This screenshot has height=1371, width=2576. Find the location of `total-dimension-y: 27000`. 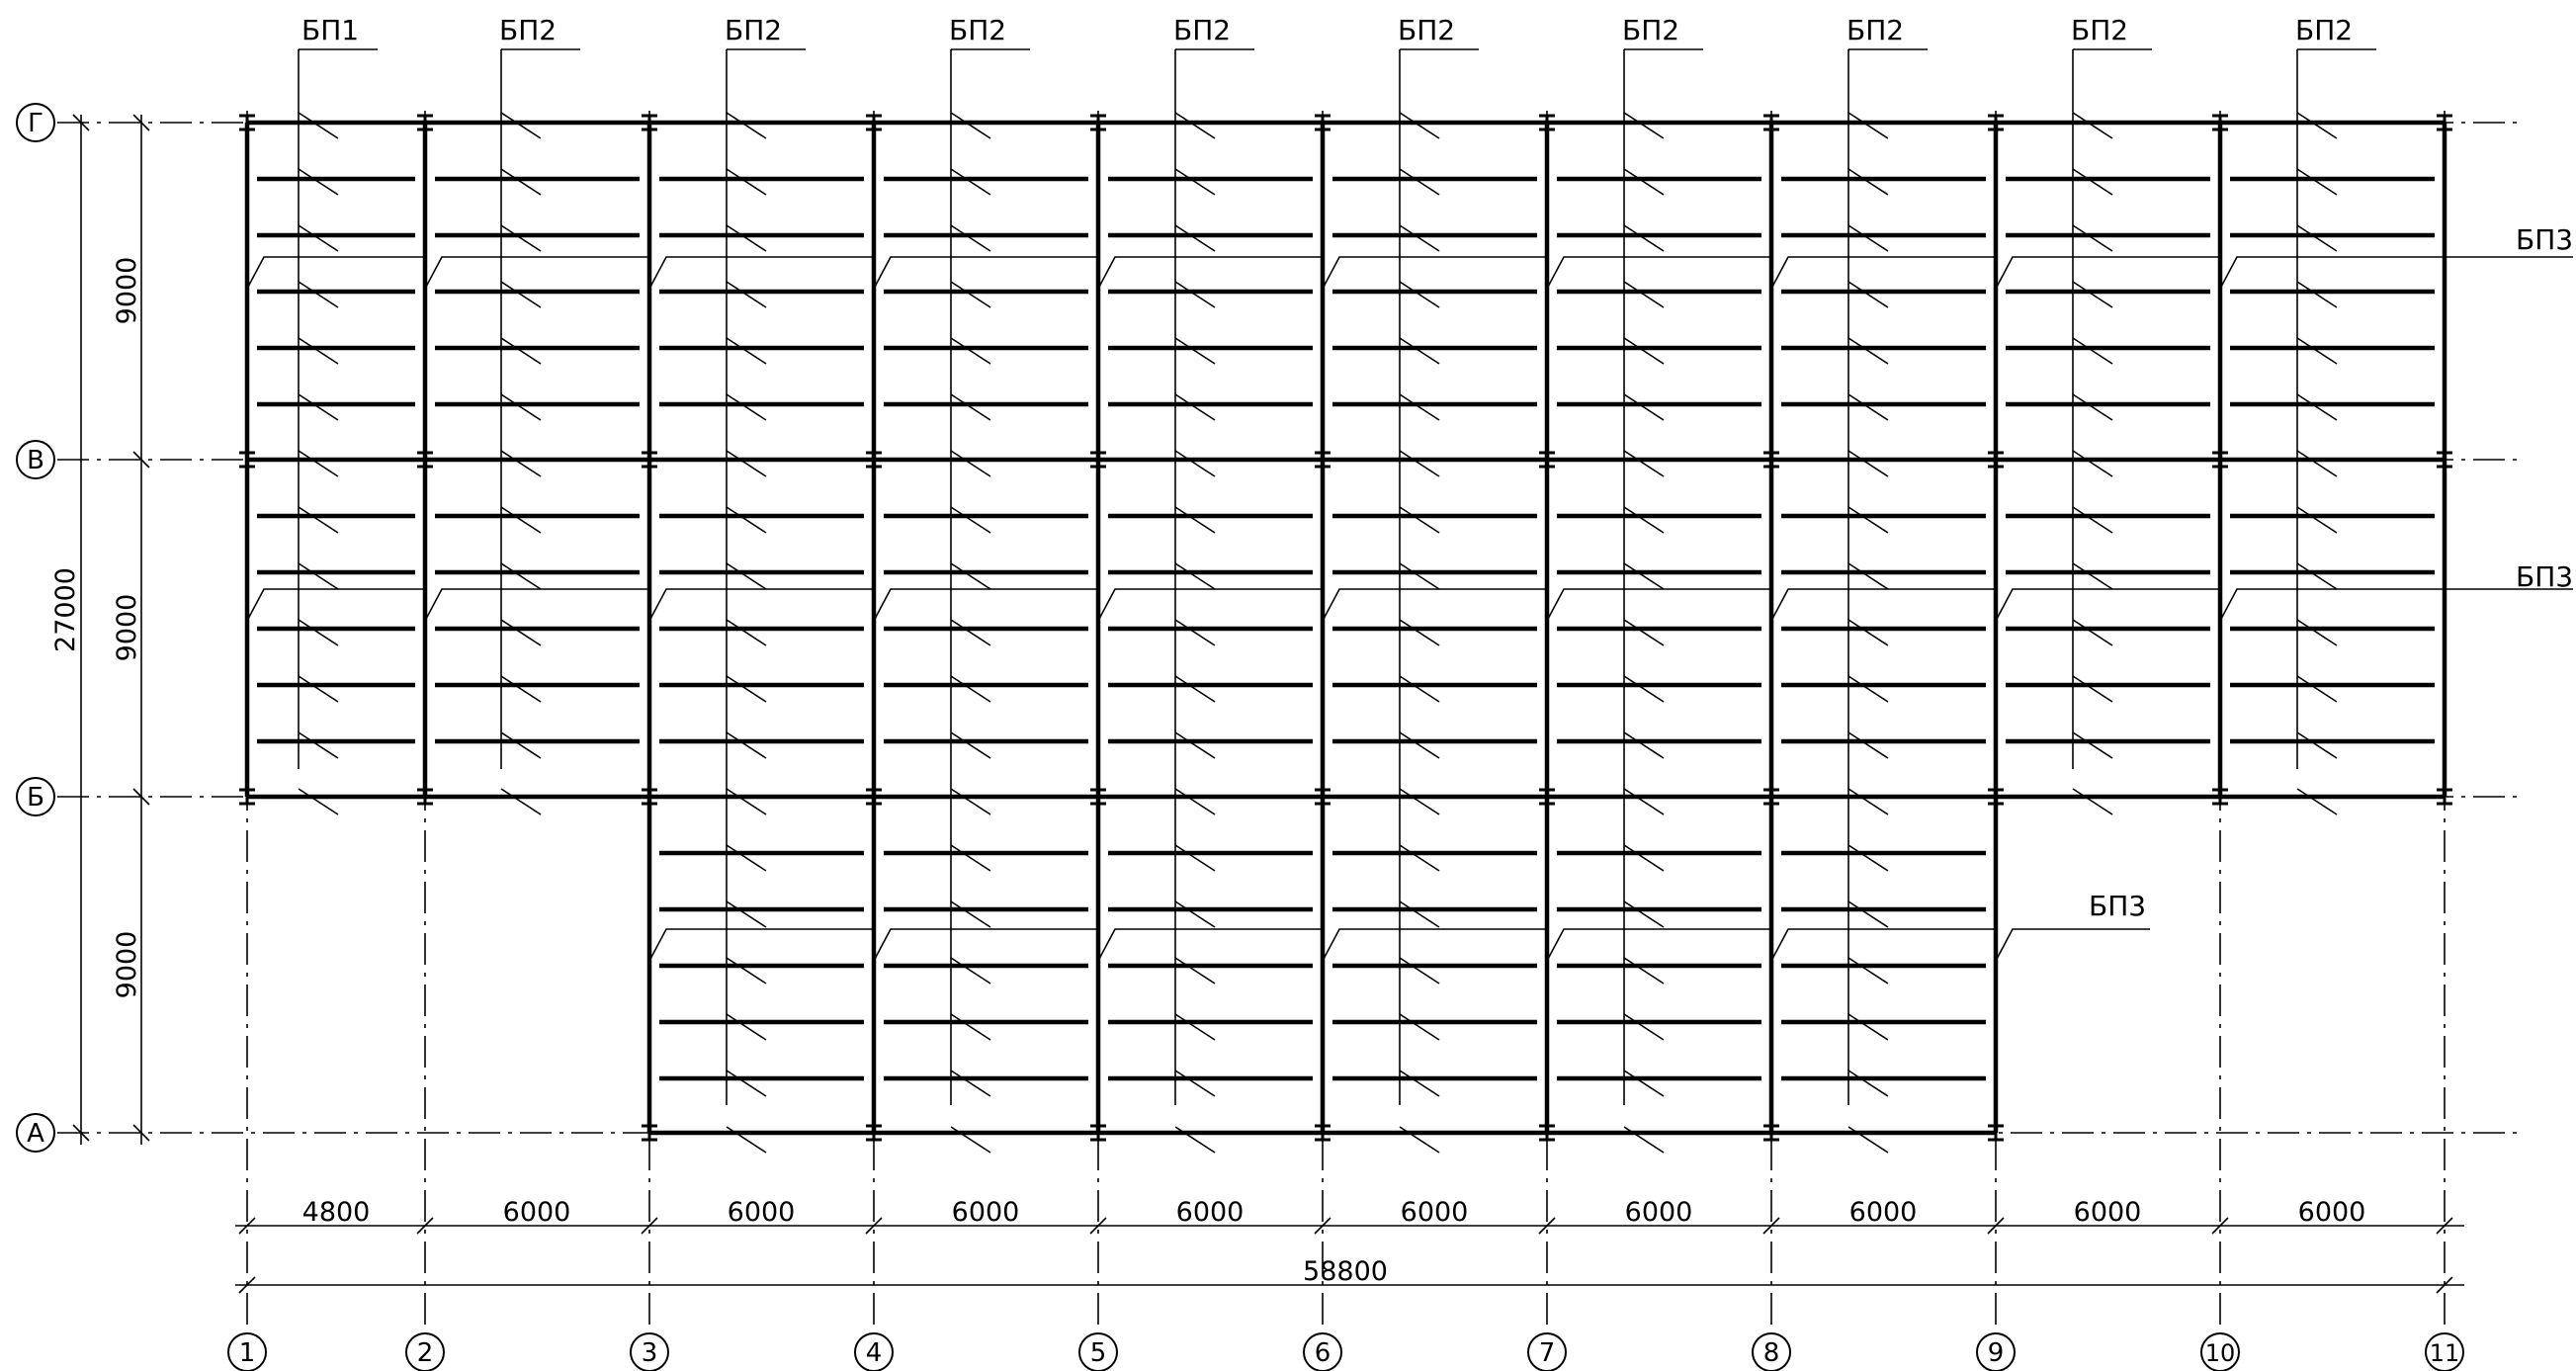

total-dimension-y: 27000 is located at coordinates (65, 609).